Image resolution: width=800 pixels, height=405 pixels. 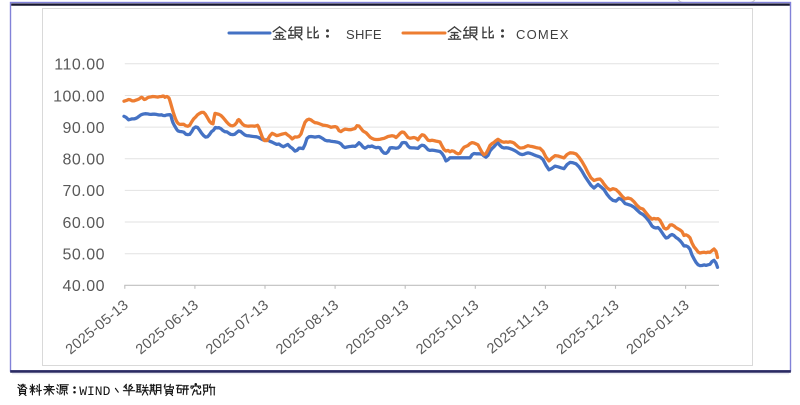 I want to click on svg-text: 60.00, so click(x=83, y=223).